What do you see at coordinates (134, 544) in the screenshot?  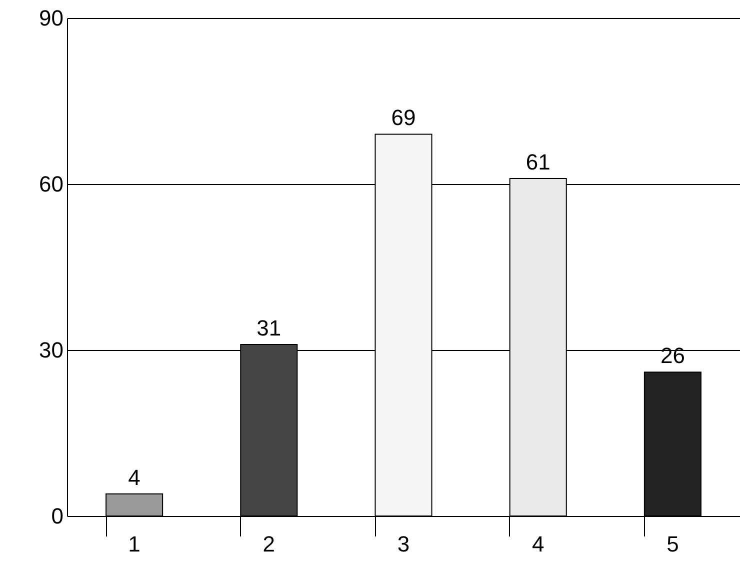 I see `x-tick-label: 1` at bounding box center [134, 544].